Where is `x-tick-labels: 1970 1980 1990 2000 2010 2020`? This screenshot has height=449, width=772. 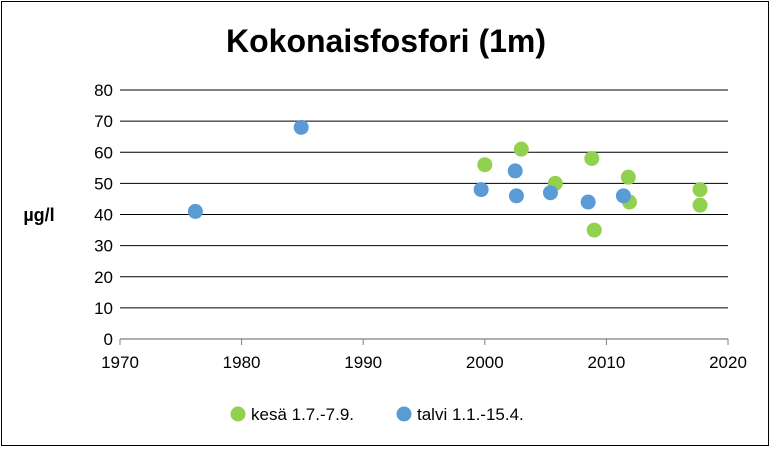 x-tick-labels: 1970 1980 1990 2000 2010 2020 is located at coordinates (424, 355).